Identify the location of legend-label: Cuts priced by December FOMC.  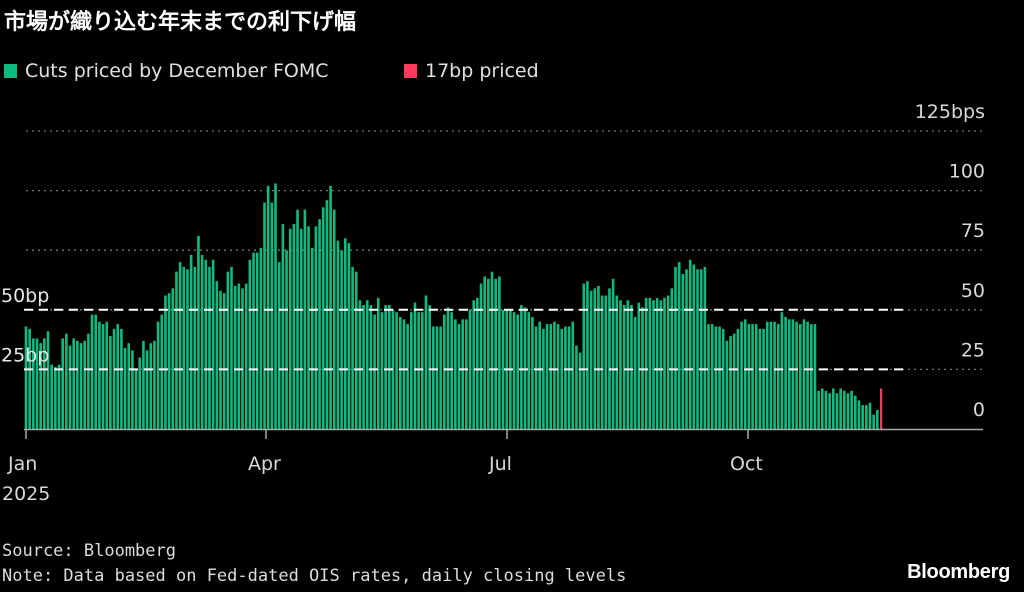
(177, 71).